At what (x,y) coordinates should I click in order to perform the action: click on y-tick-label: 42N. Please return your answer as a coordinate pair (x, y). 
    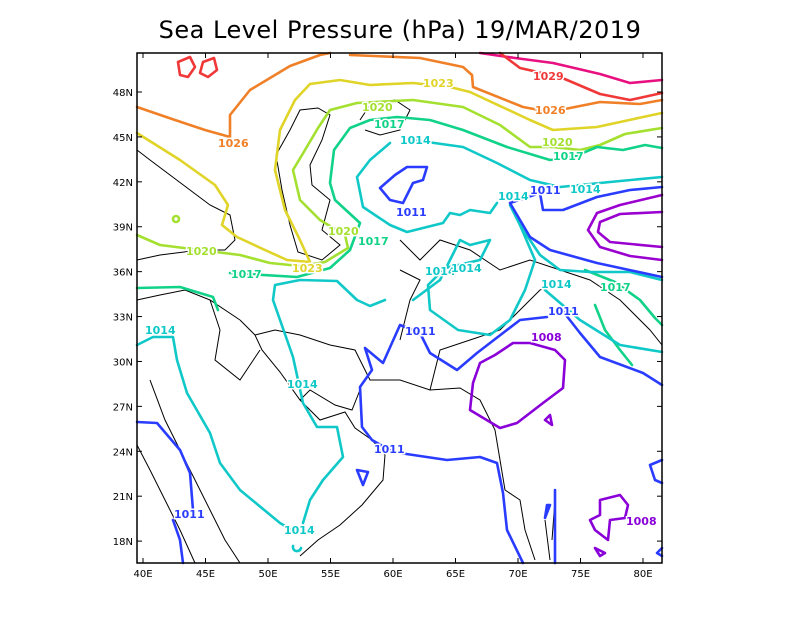
    Looking at the image, I should click on (123, 183).